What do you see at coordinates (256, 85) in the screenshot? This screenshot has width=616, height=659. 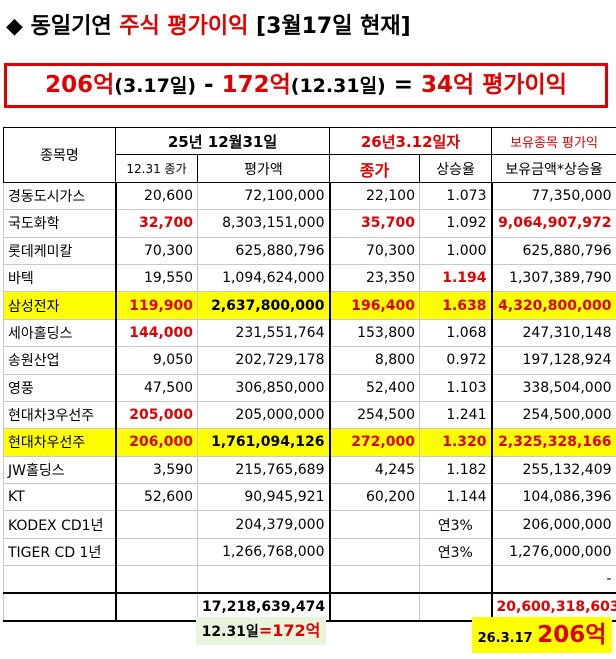 I see `summary-value-2: 172억` at bounding box center [256, 85].